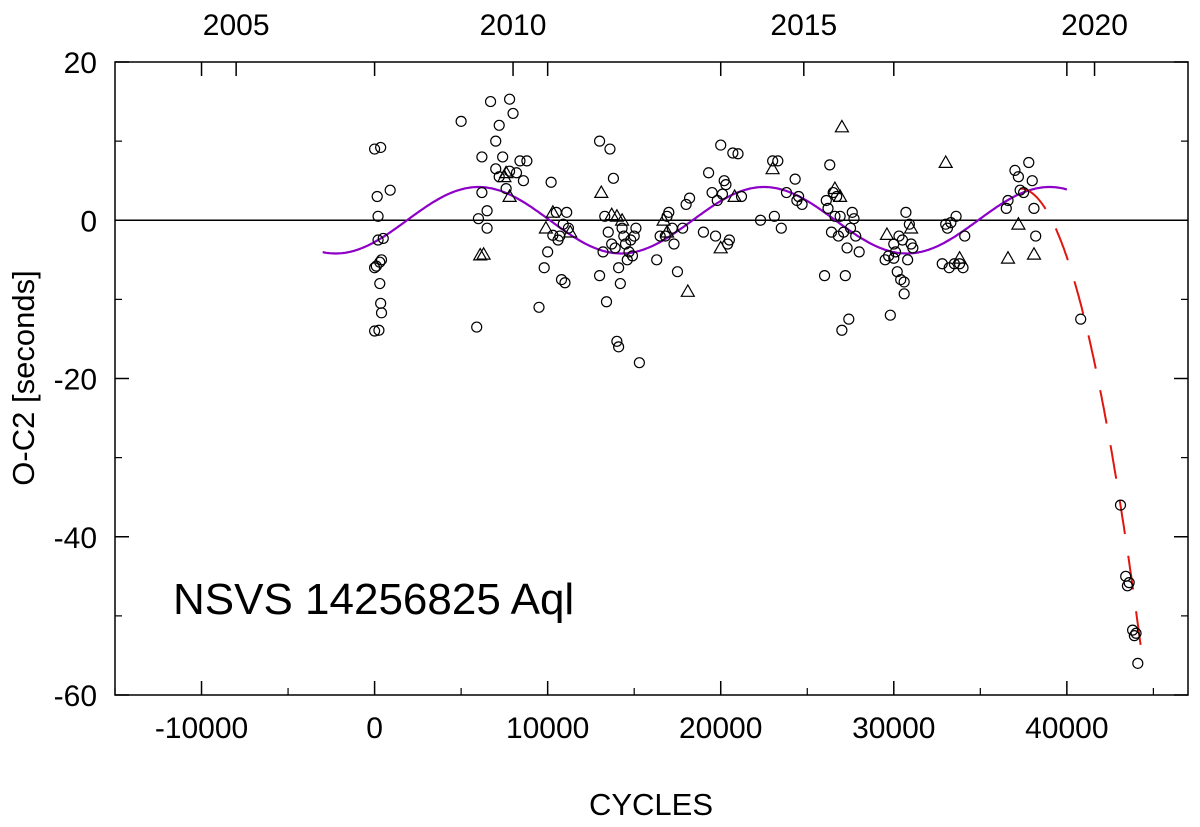  What do you see at coordinates (75, 696) in the screenshot?
I see `y-tick-label: -60` at bounding box center [75, 696].